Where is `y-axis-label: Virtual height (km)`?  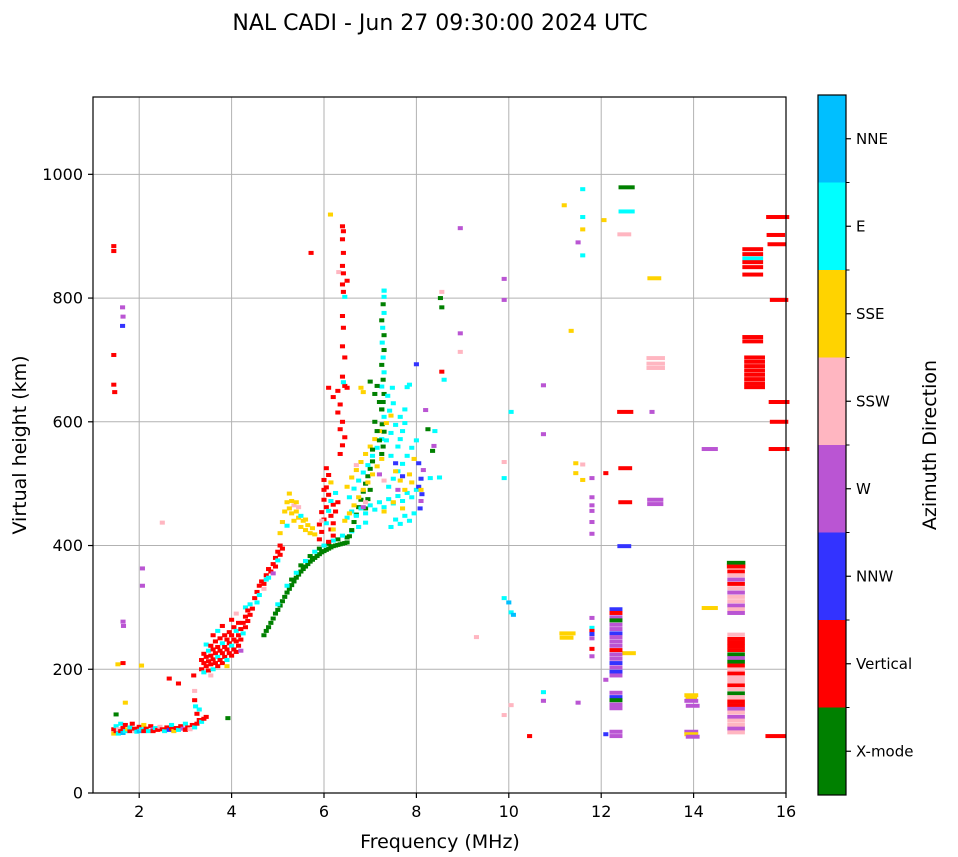 y-axis-label: Virtual height (km) is located at coordinates (20, 444).